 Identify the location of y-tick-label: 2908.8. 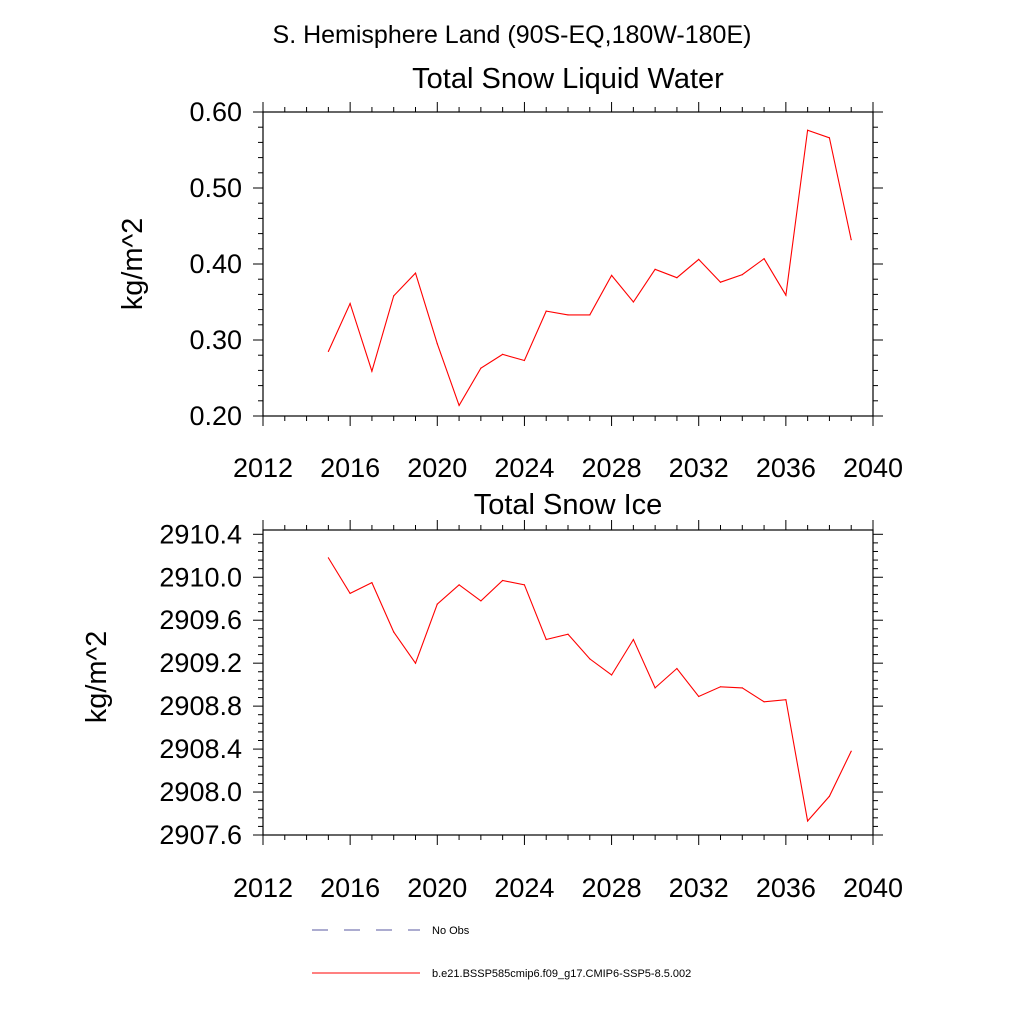
(200, 706).